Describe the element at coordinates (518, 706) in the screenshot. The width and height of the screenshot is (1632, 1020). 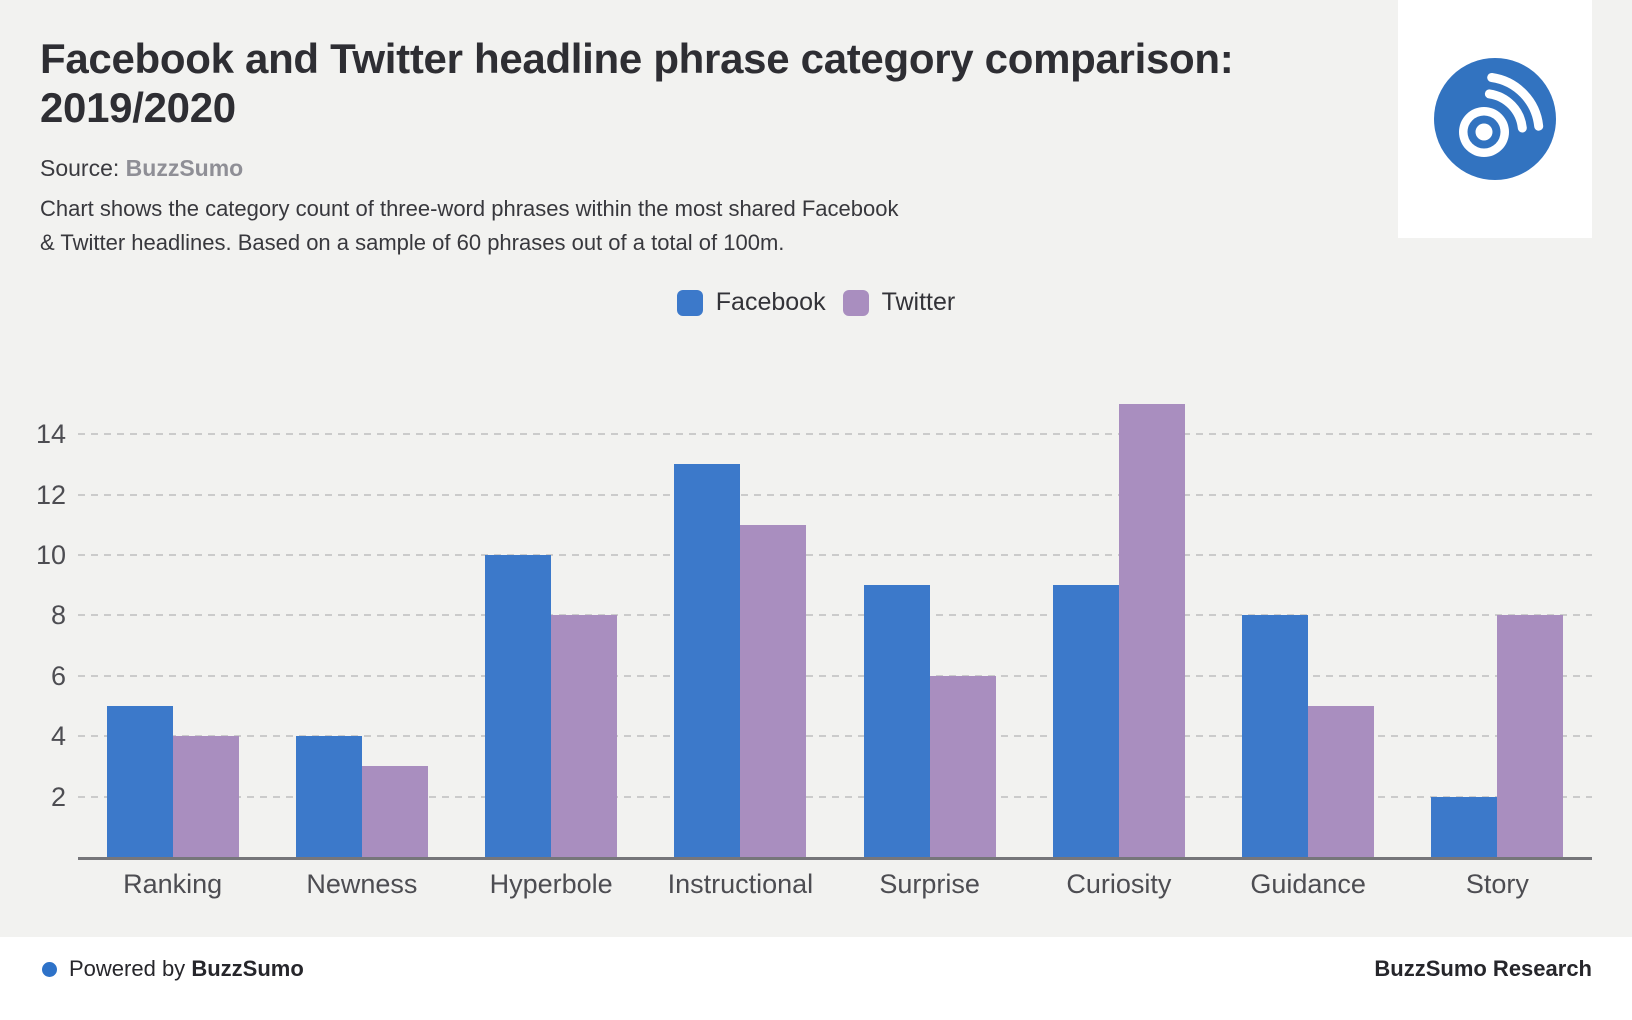
I see `bar-facebook-hyperbole` at that location.